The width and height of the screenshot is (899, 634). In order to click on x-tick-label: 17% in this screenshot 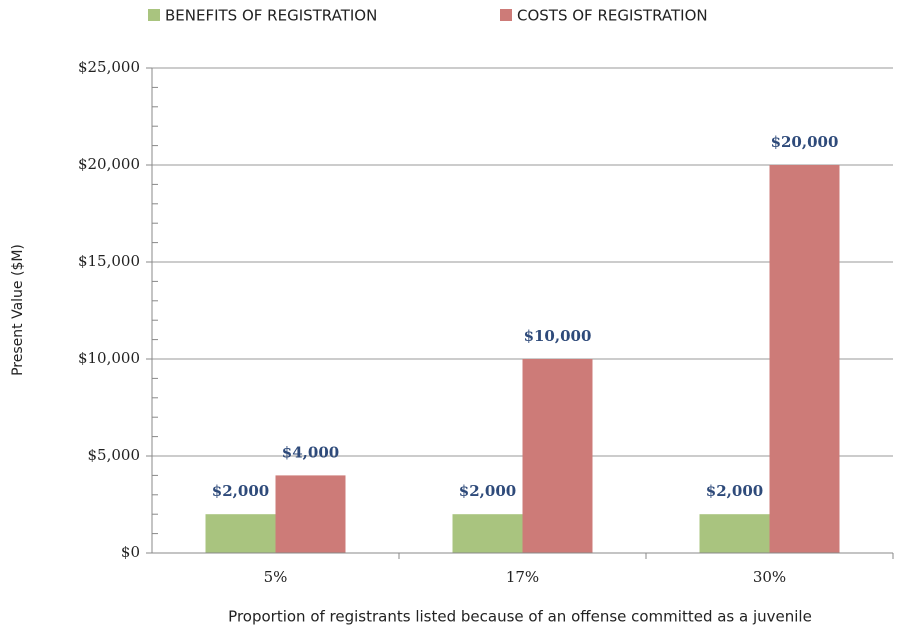, I will do `click(522, 577)`.